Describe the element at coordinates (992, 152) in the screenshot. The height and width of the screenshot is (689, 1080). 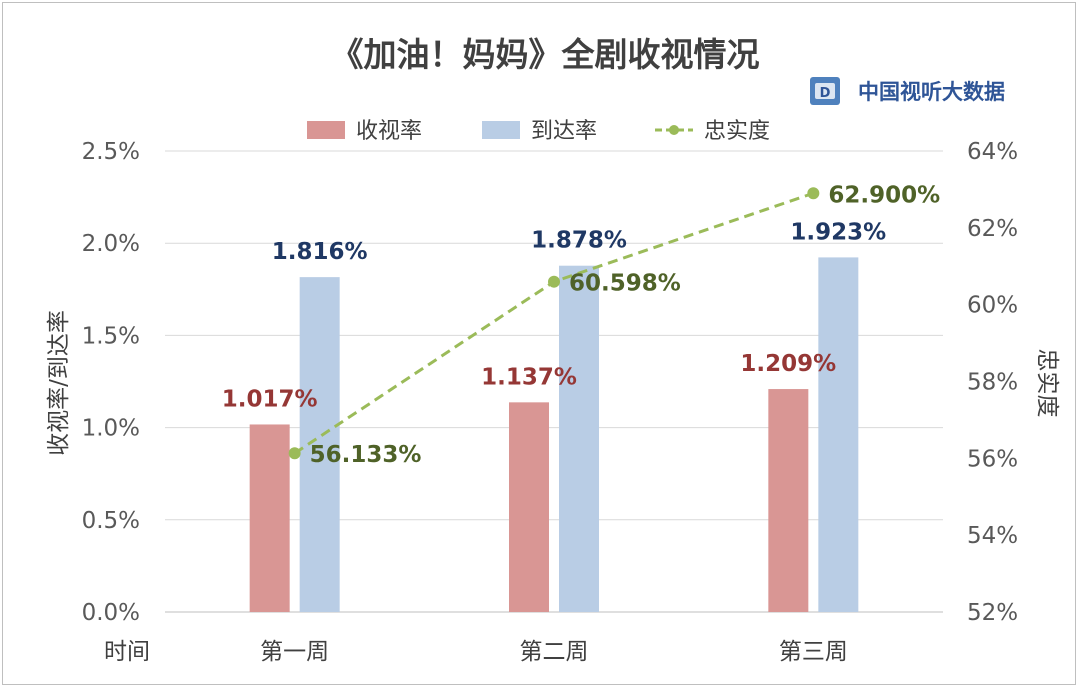
I see `y-right-tick-label: 64%` at that location.